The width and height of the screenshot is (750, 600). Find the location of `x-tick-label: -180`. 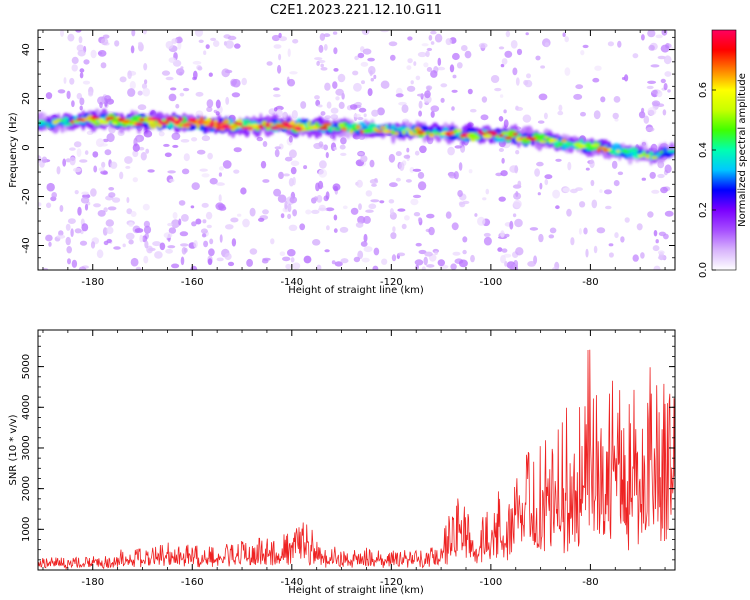

x-tick-label: -180 is located at coordinates (92, 582).